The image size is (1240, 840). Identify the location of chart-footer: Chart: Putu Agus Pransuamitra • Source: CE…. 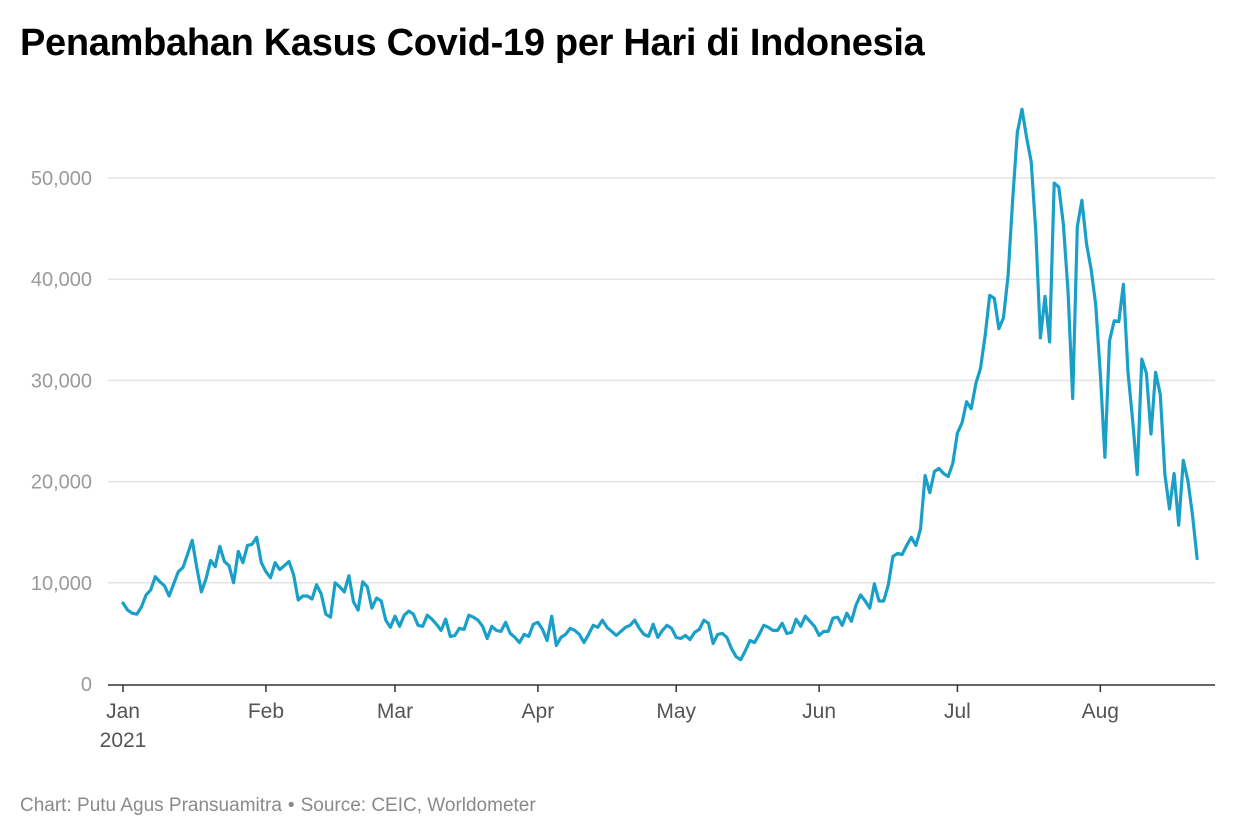
(278, 806).